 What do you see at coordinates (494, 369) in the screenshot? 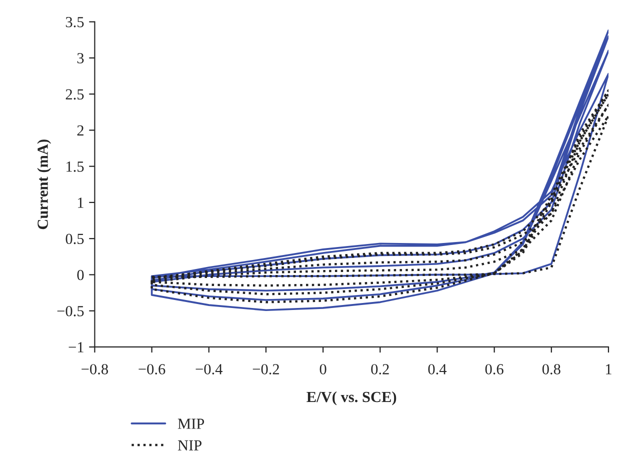
I see `x-tick-label: 0.6` at bounding box center [494, 369].